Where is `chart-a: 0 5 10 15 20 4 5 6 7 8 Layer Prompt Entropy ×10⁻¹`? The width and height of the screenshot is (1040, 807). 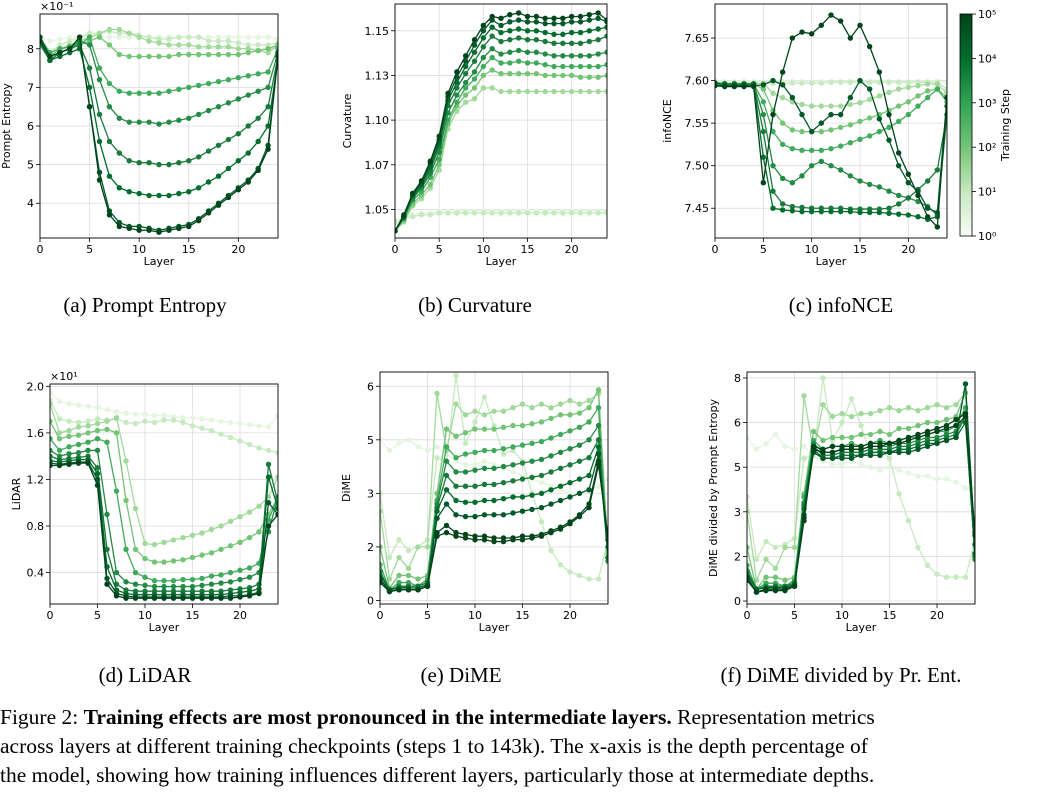 chart-a: 0 5 10 15 20 4 5 6 7 8 Layer Prompt Entropy ×10⁻¹ is located at coordinates (139, 134).